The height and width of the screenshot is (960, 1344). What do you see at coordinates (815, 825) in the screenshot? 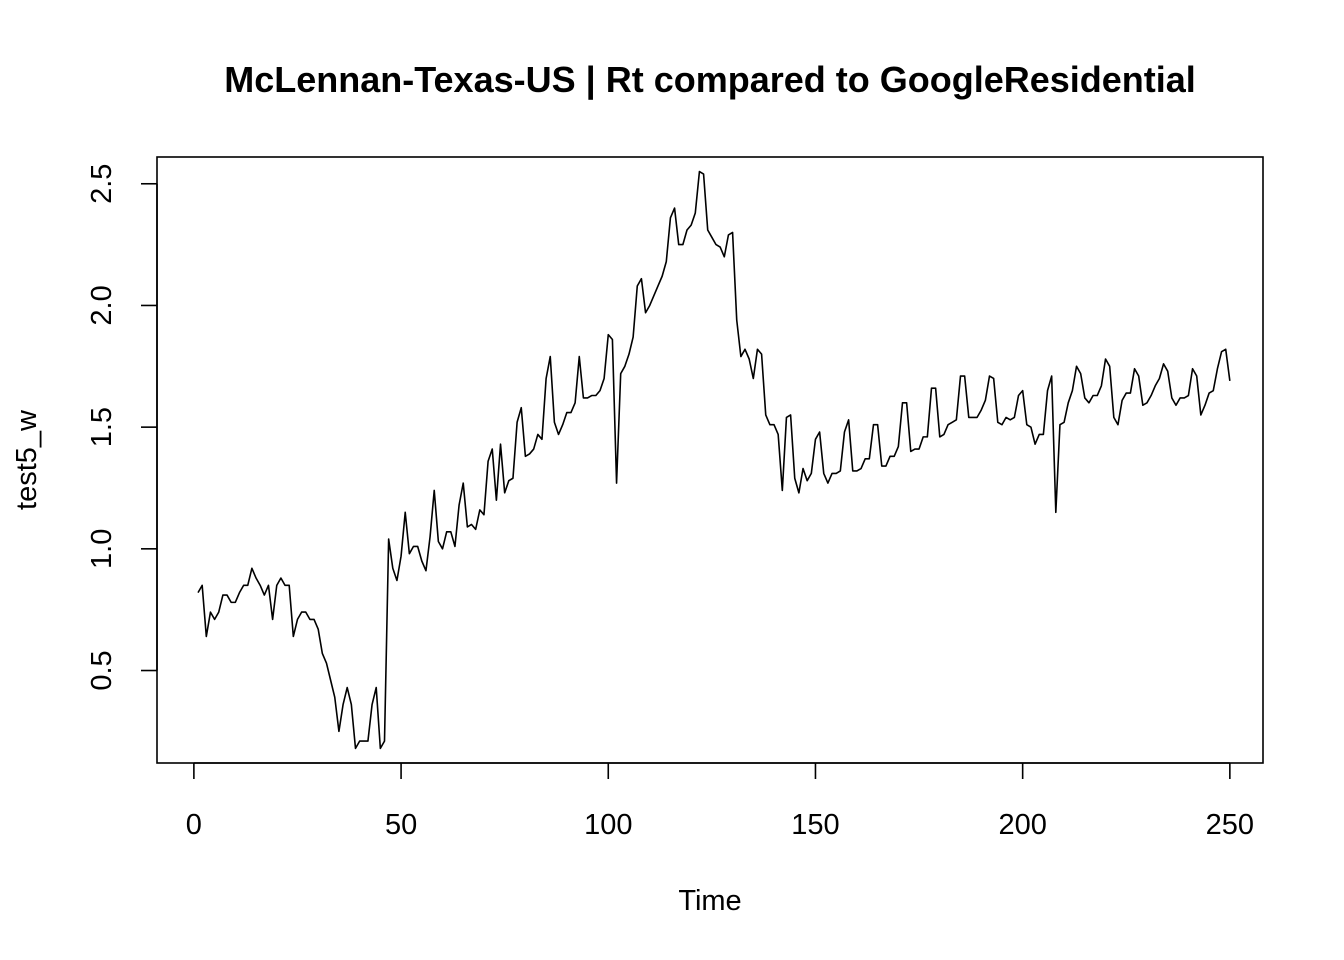
I see `x-tick-label: 150` at bounding box center [815, 825].